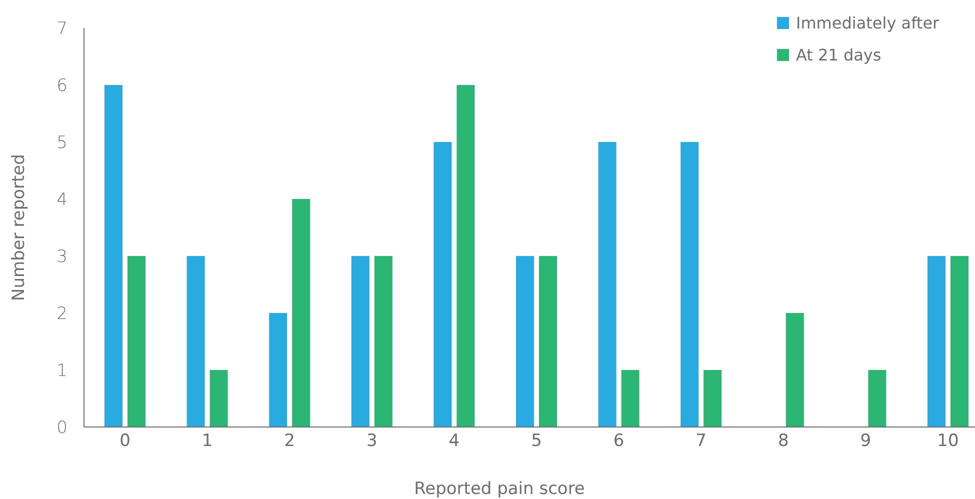  Describe the element at coordinates (62, 370) in the screenshot. I see `y-tick-label: 1` at that location.